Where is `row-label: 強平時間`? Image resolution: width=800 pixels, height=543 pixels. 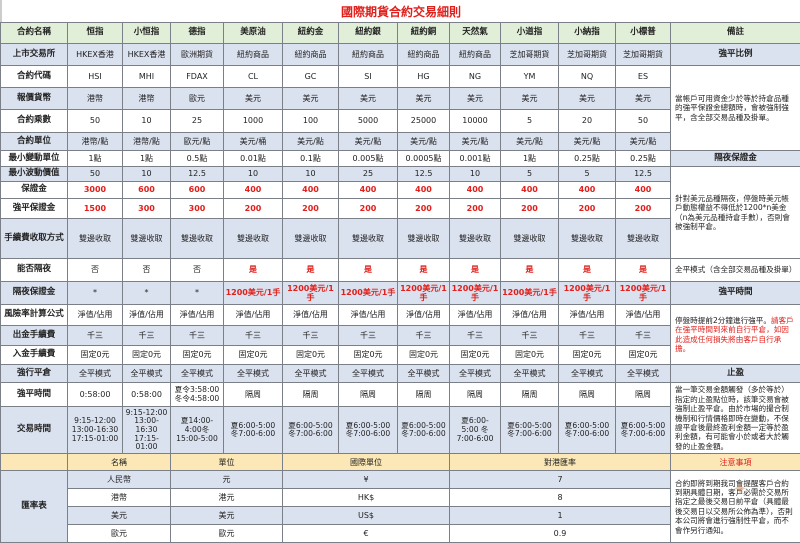
row-label: 強平時間 is located at coordinates (34, 395).